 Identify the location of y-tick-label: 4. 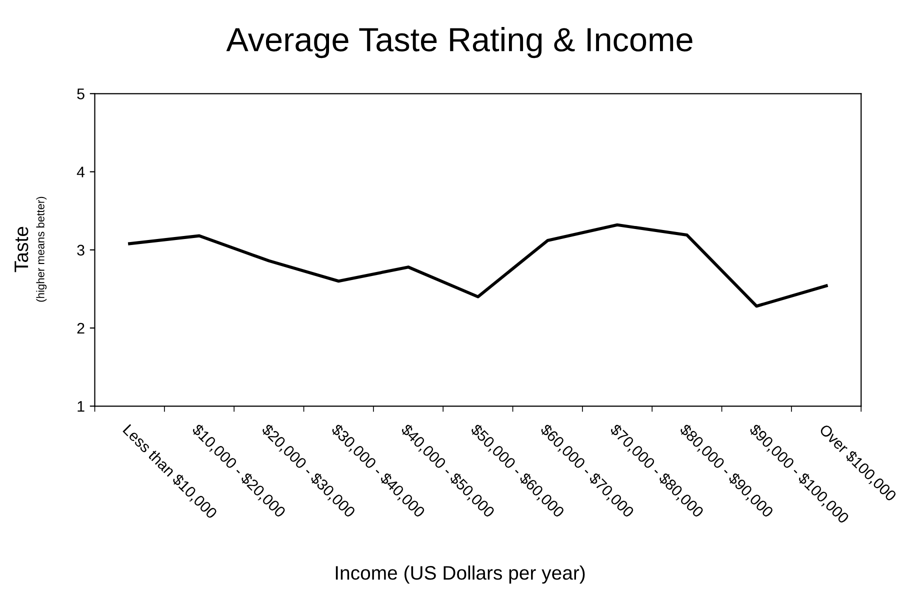
(80, 172).